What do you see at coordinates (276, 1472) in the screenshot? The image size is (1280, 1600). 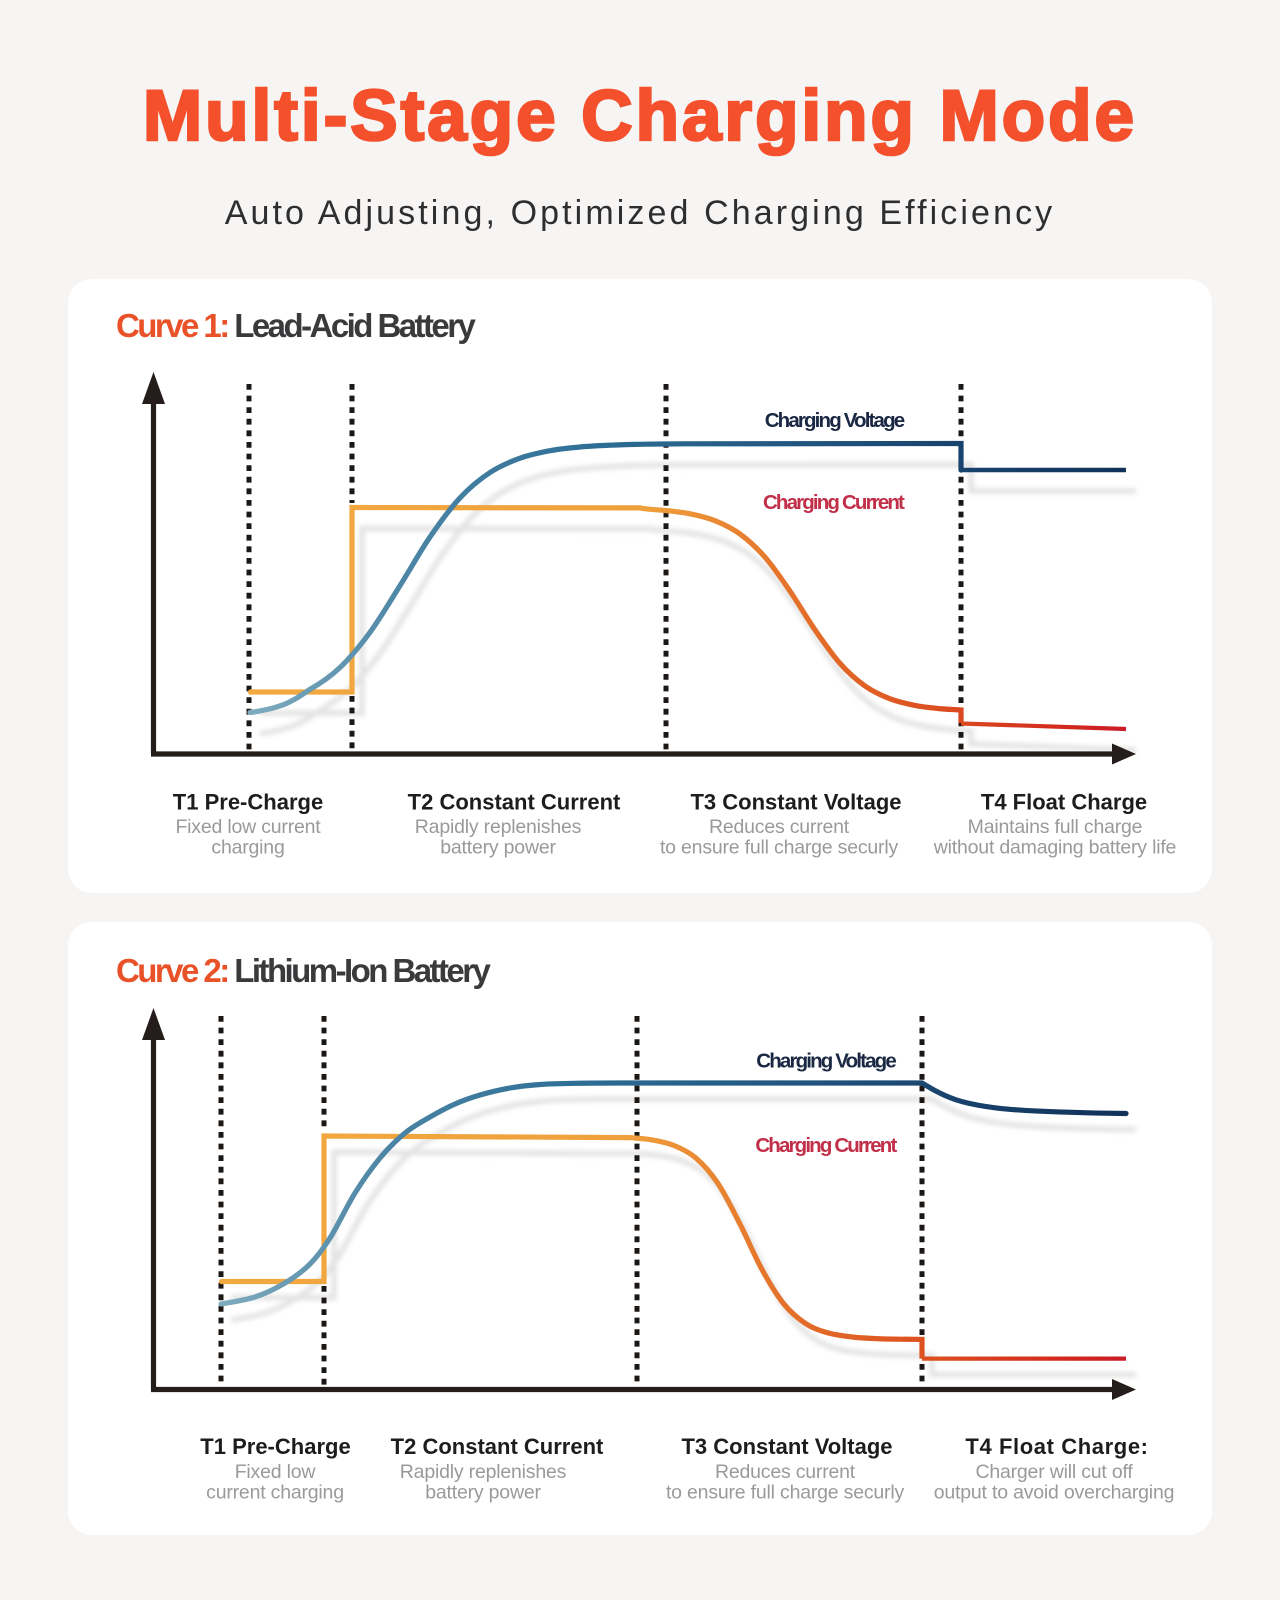 I see `svg-text: Fixed low` at bounding box center [276, 1472].